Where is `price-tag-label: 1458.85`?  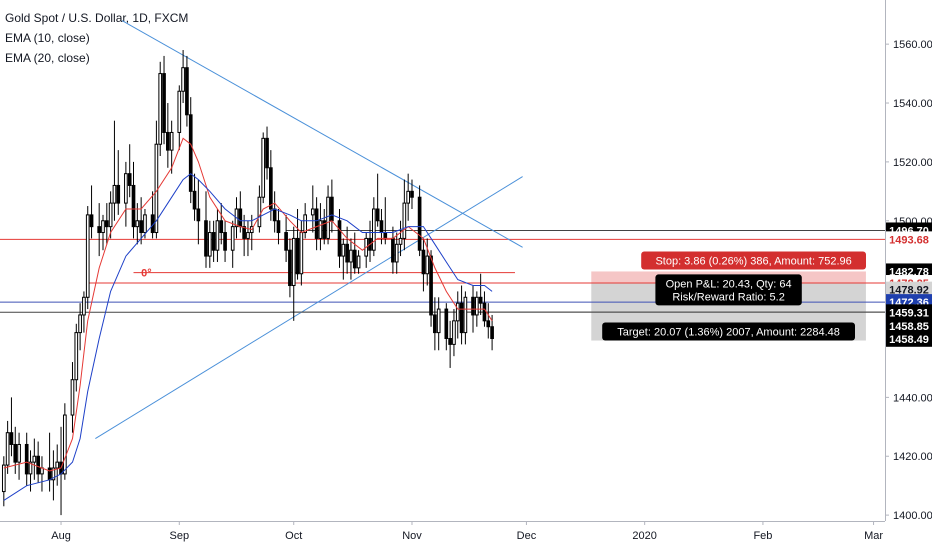
price-tag-label: 1458.85 is located at coordinates (909, 327).